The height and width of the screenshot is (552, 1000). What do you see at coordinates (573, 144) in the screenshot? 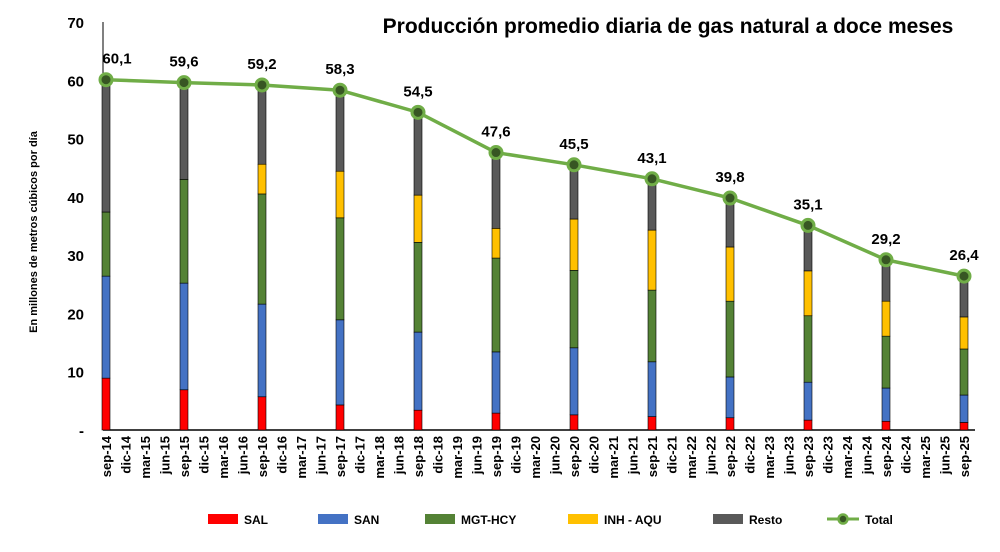
I see `data-label: 45,5` at bounding box center [573, 144].